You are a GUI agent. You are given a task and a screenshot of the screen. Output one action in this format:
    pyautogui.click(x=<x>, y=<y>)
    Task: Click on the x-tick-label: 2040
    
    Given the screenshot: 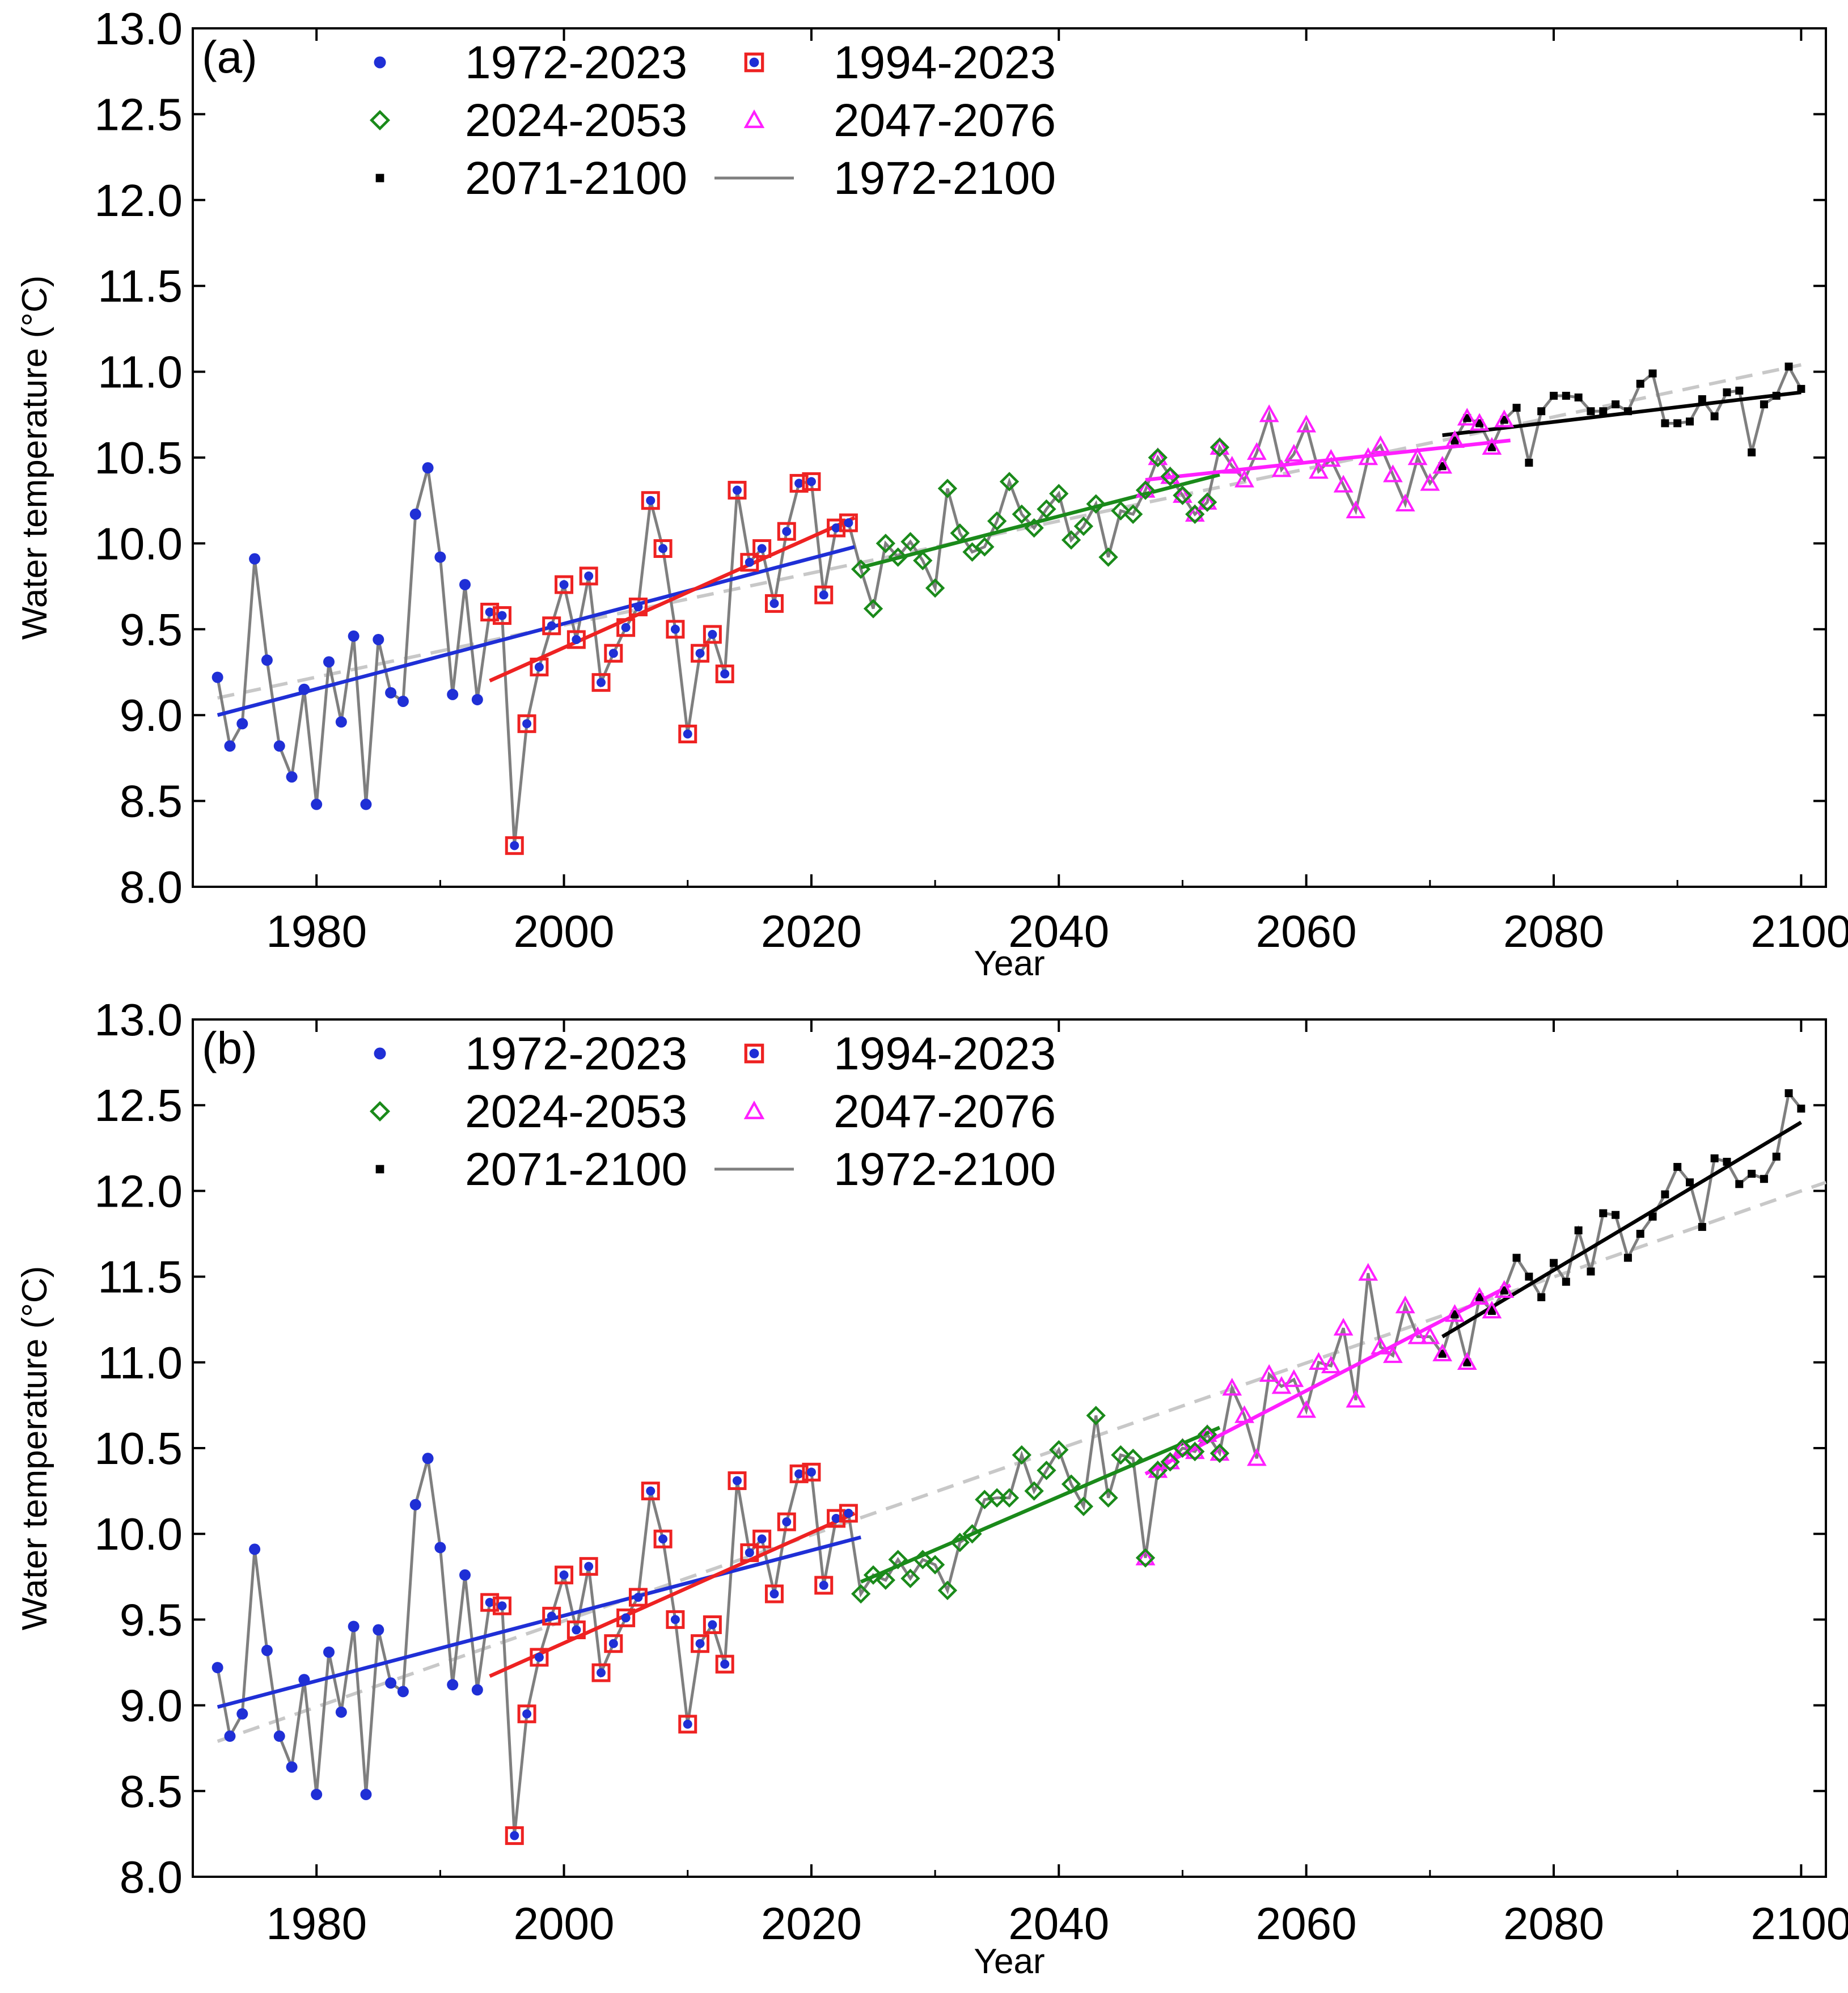 What is the action you would take?
    pyautogui.click(x=1058, y=1923)
    